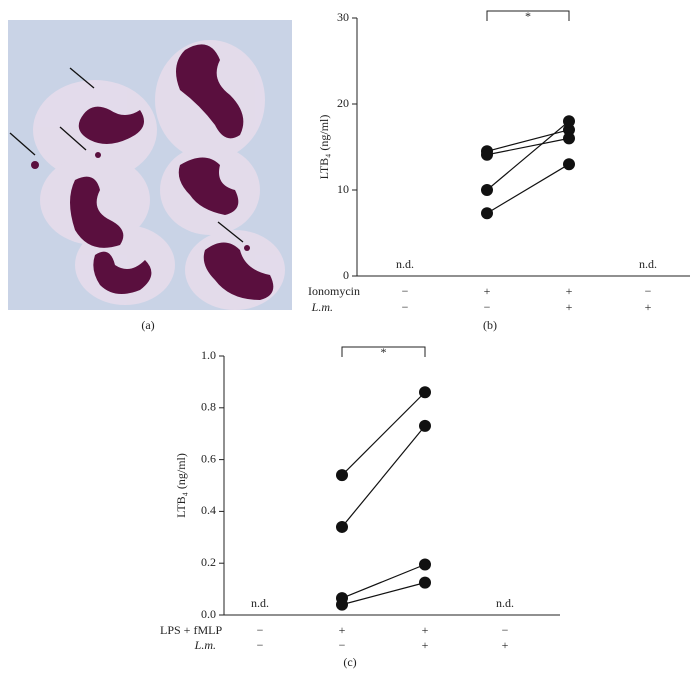 The image size is (699, 695). I want to click on y-tick-label: 0.4, so click(208, 510).